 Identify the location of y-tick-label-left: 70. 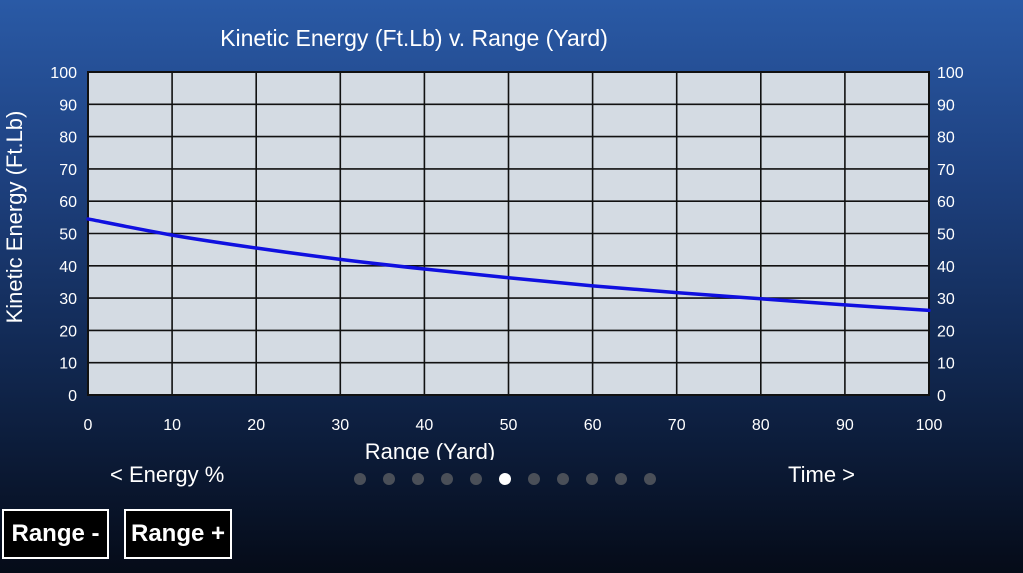
(68, 170).